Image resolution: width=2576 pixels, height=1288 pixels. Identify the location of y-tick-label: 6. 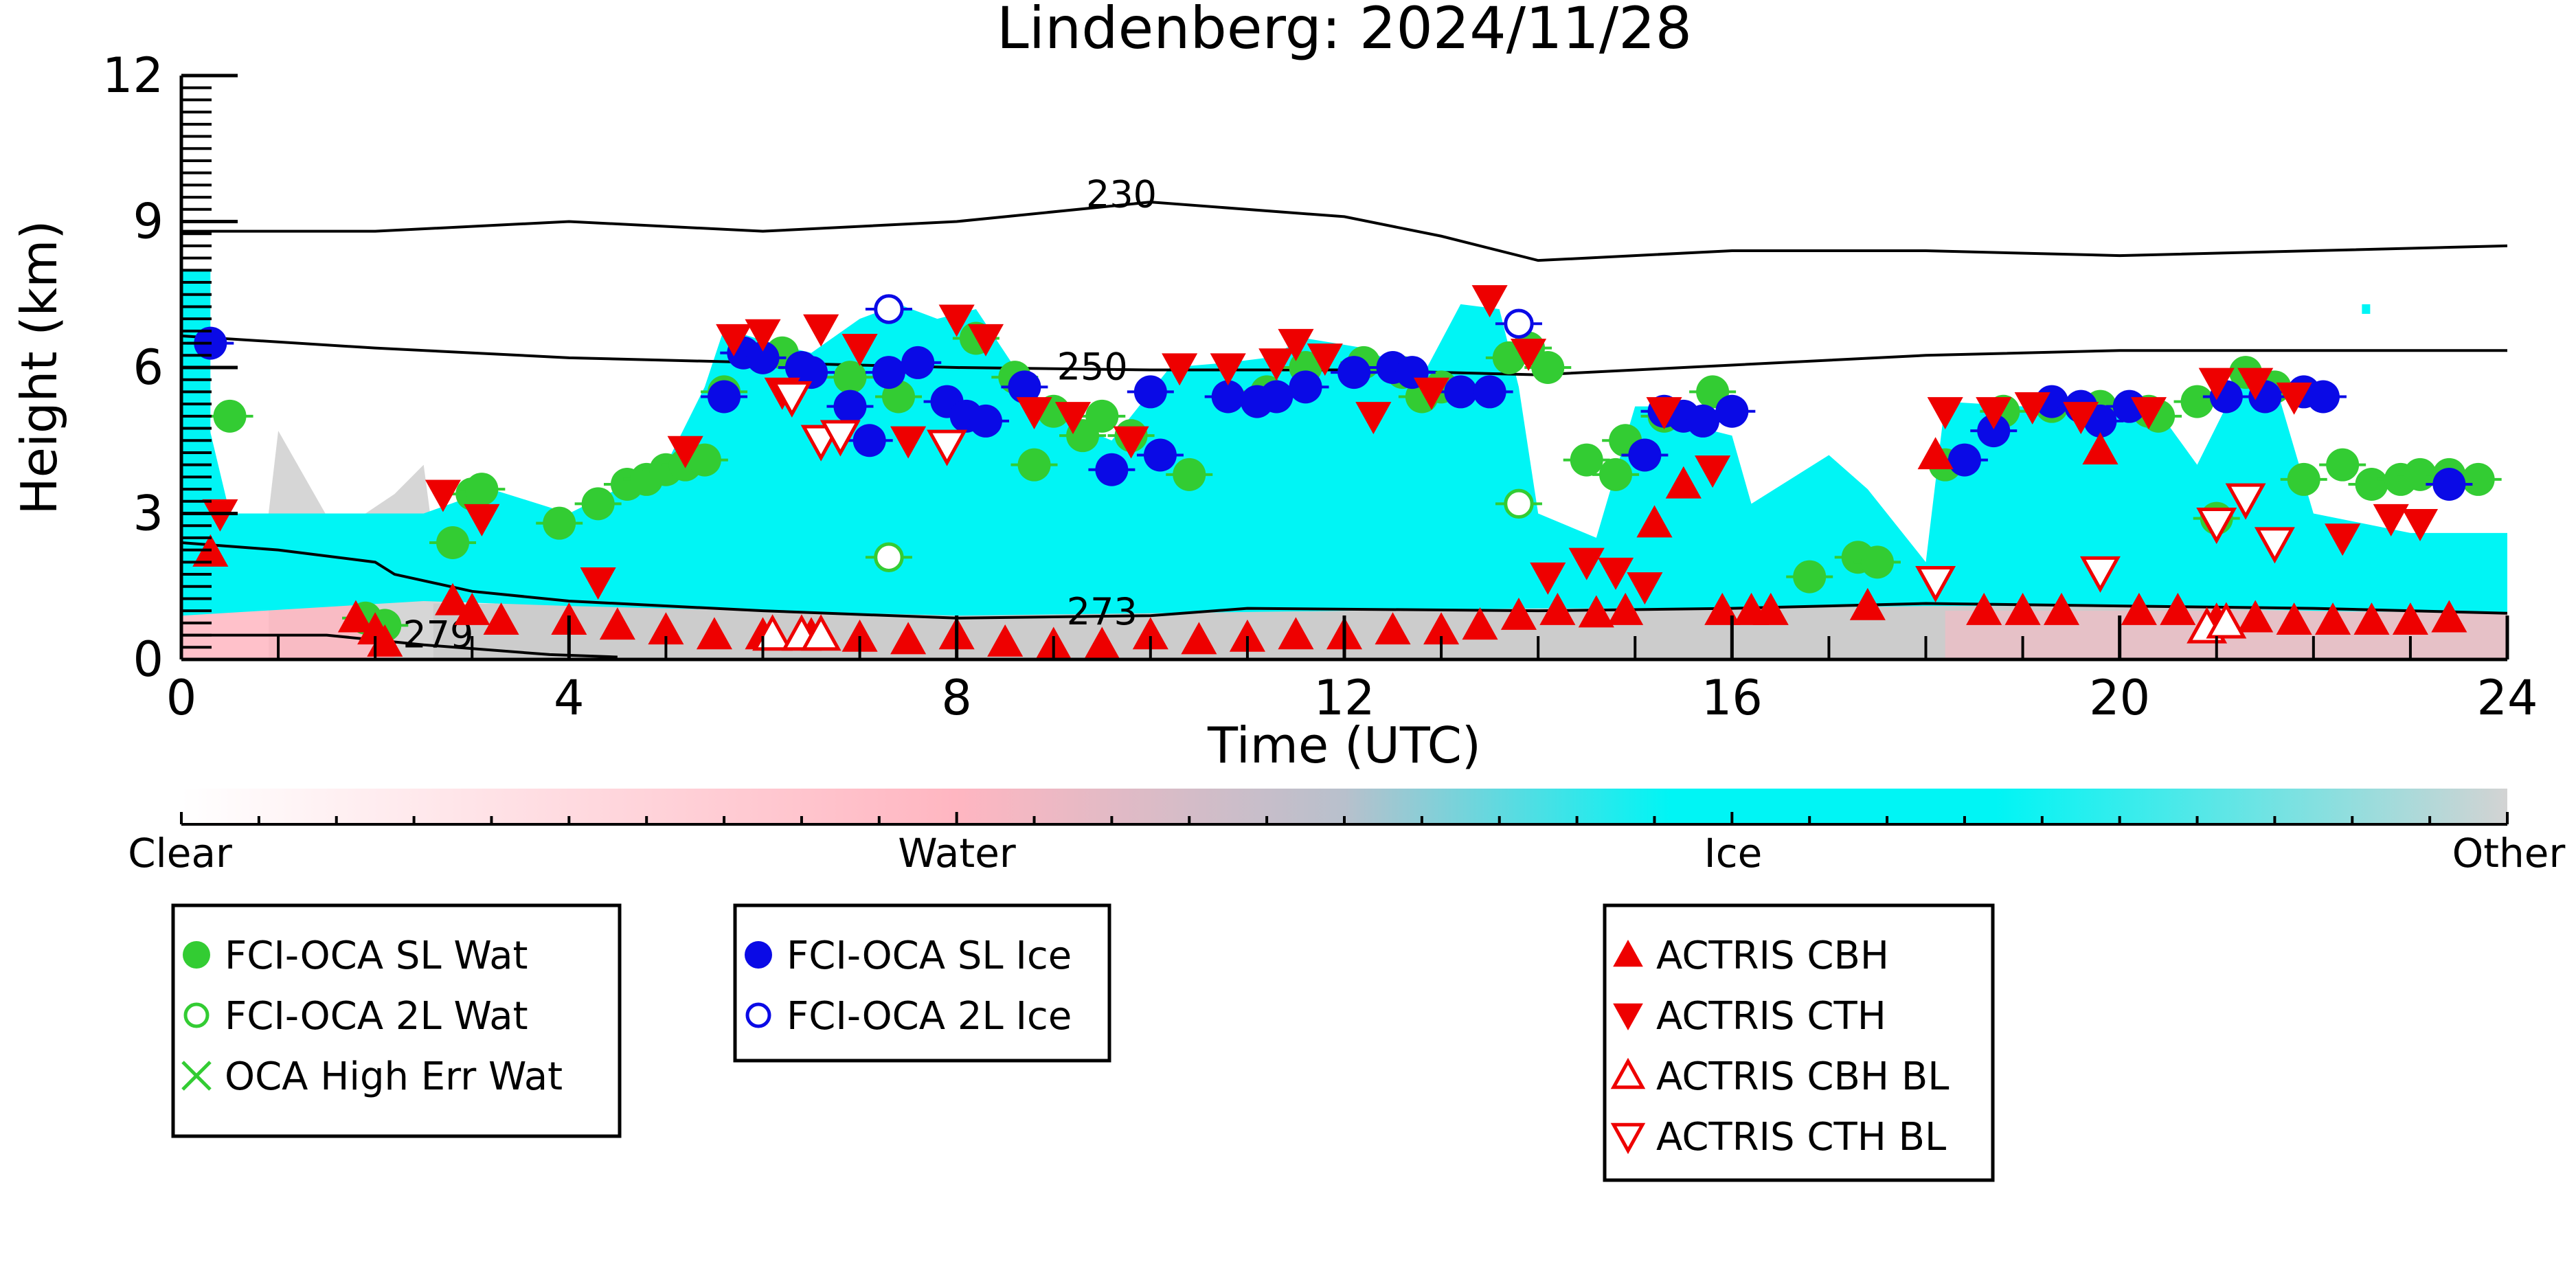
(148, 367).